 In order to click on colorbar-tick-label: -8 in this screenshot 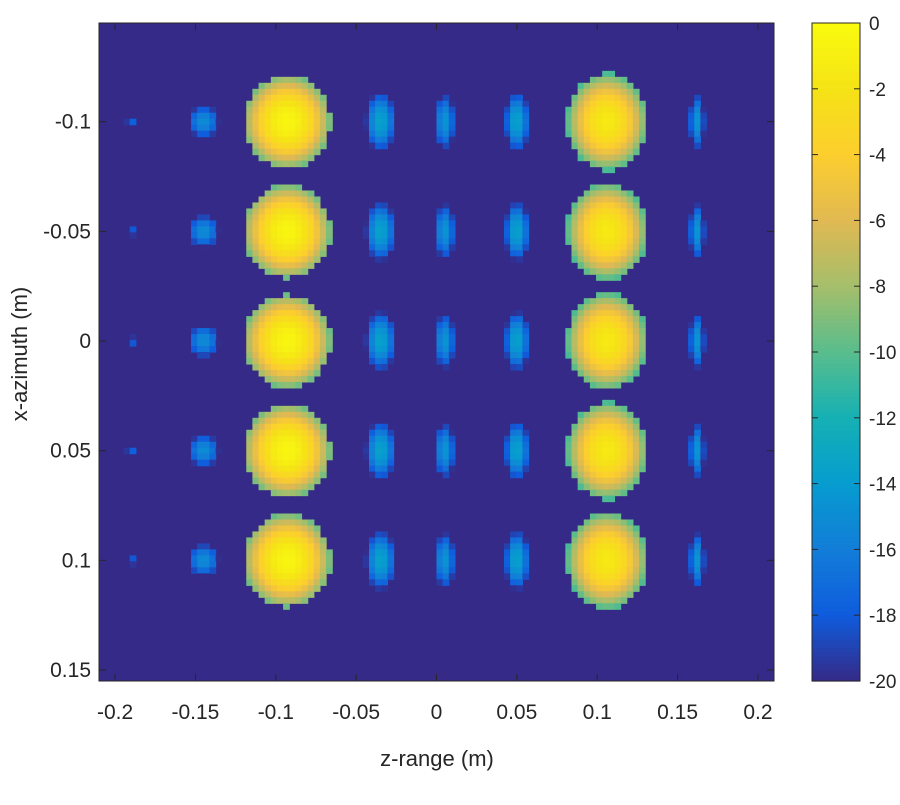, I will do `click(877, 287)`.